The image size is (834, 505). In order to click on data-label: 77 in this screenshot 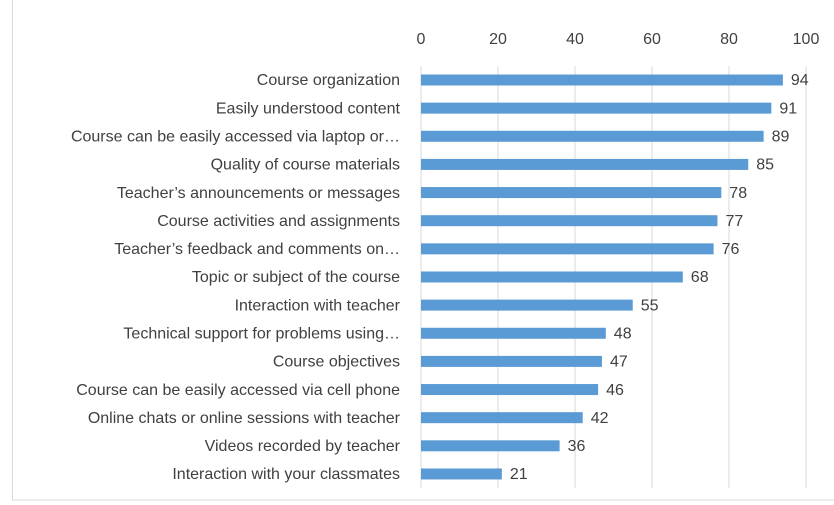, I will do `click(734, 221)`.